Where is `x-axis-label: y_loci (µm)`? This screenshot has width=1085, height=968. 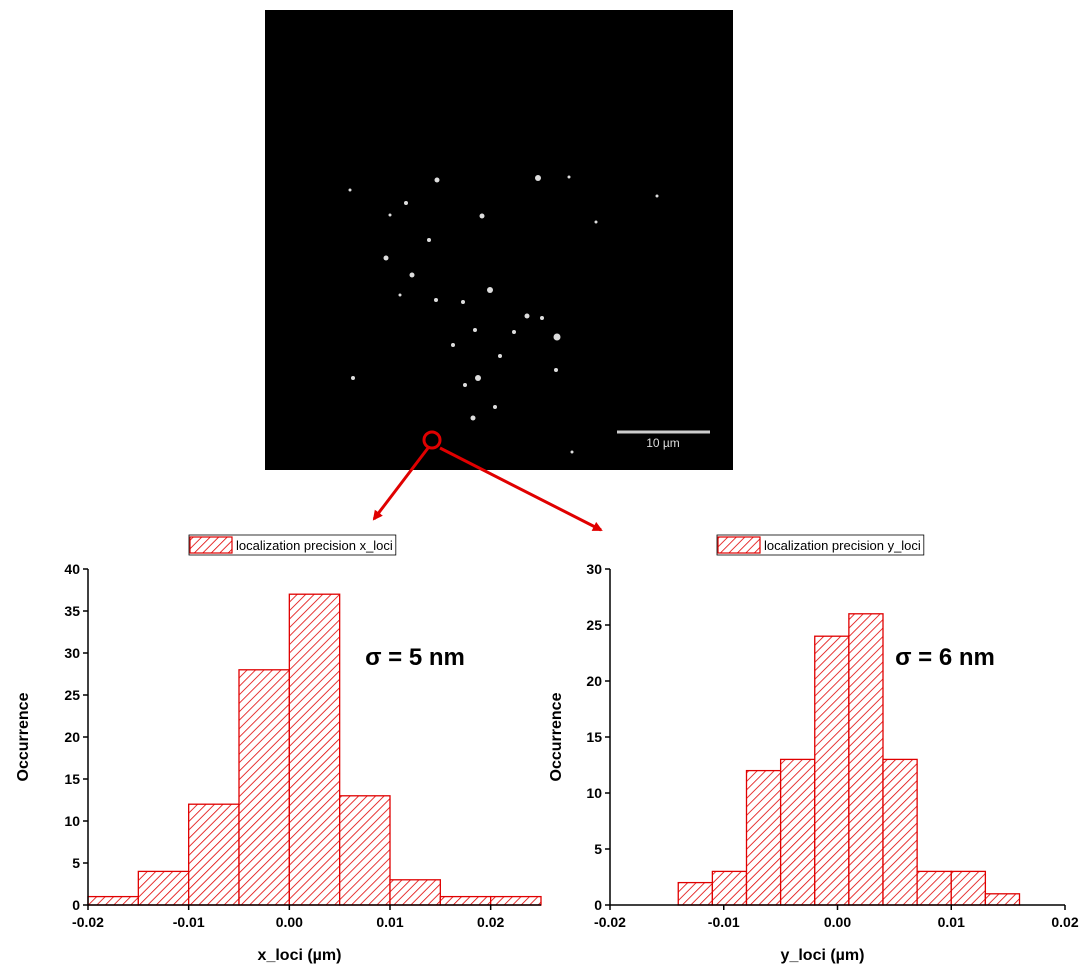 x-axis-label: y_loci (µm) is located at coordinates (823, 955).